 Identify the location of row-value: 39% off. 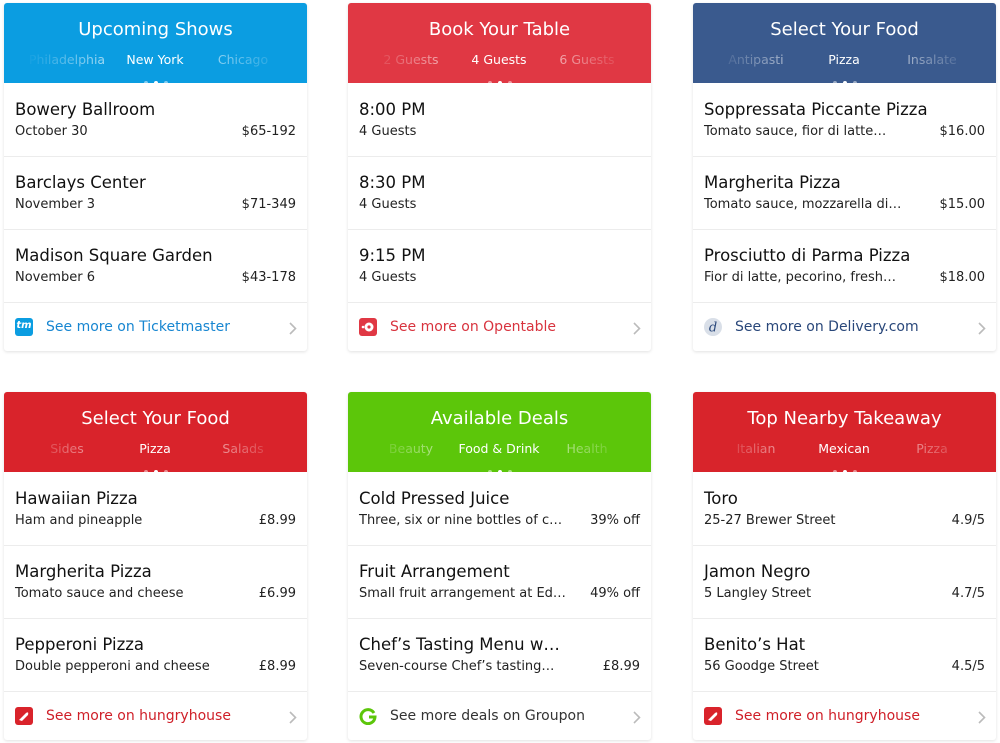
(615, 520).